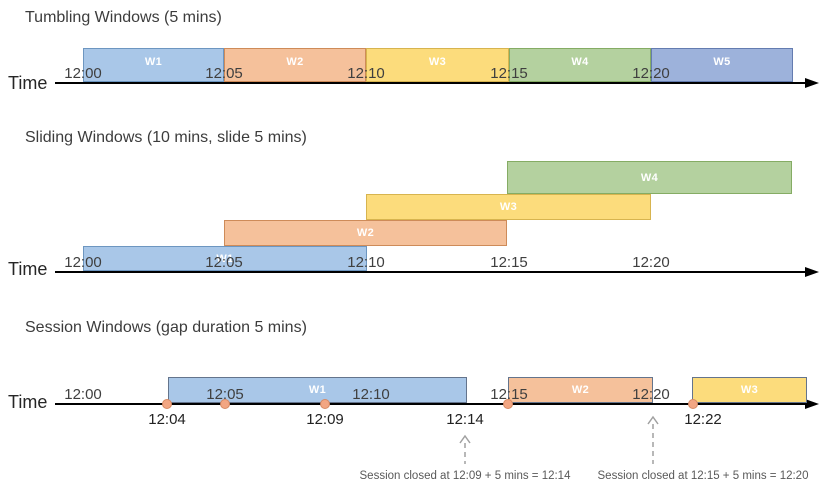 The image size is (829, 498). Describe the element at coordinates (651, 262) in the screenshot. I see `sliding-tick-1220: 12:20` at that location.